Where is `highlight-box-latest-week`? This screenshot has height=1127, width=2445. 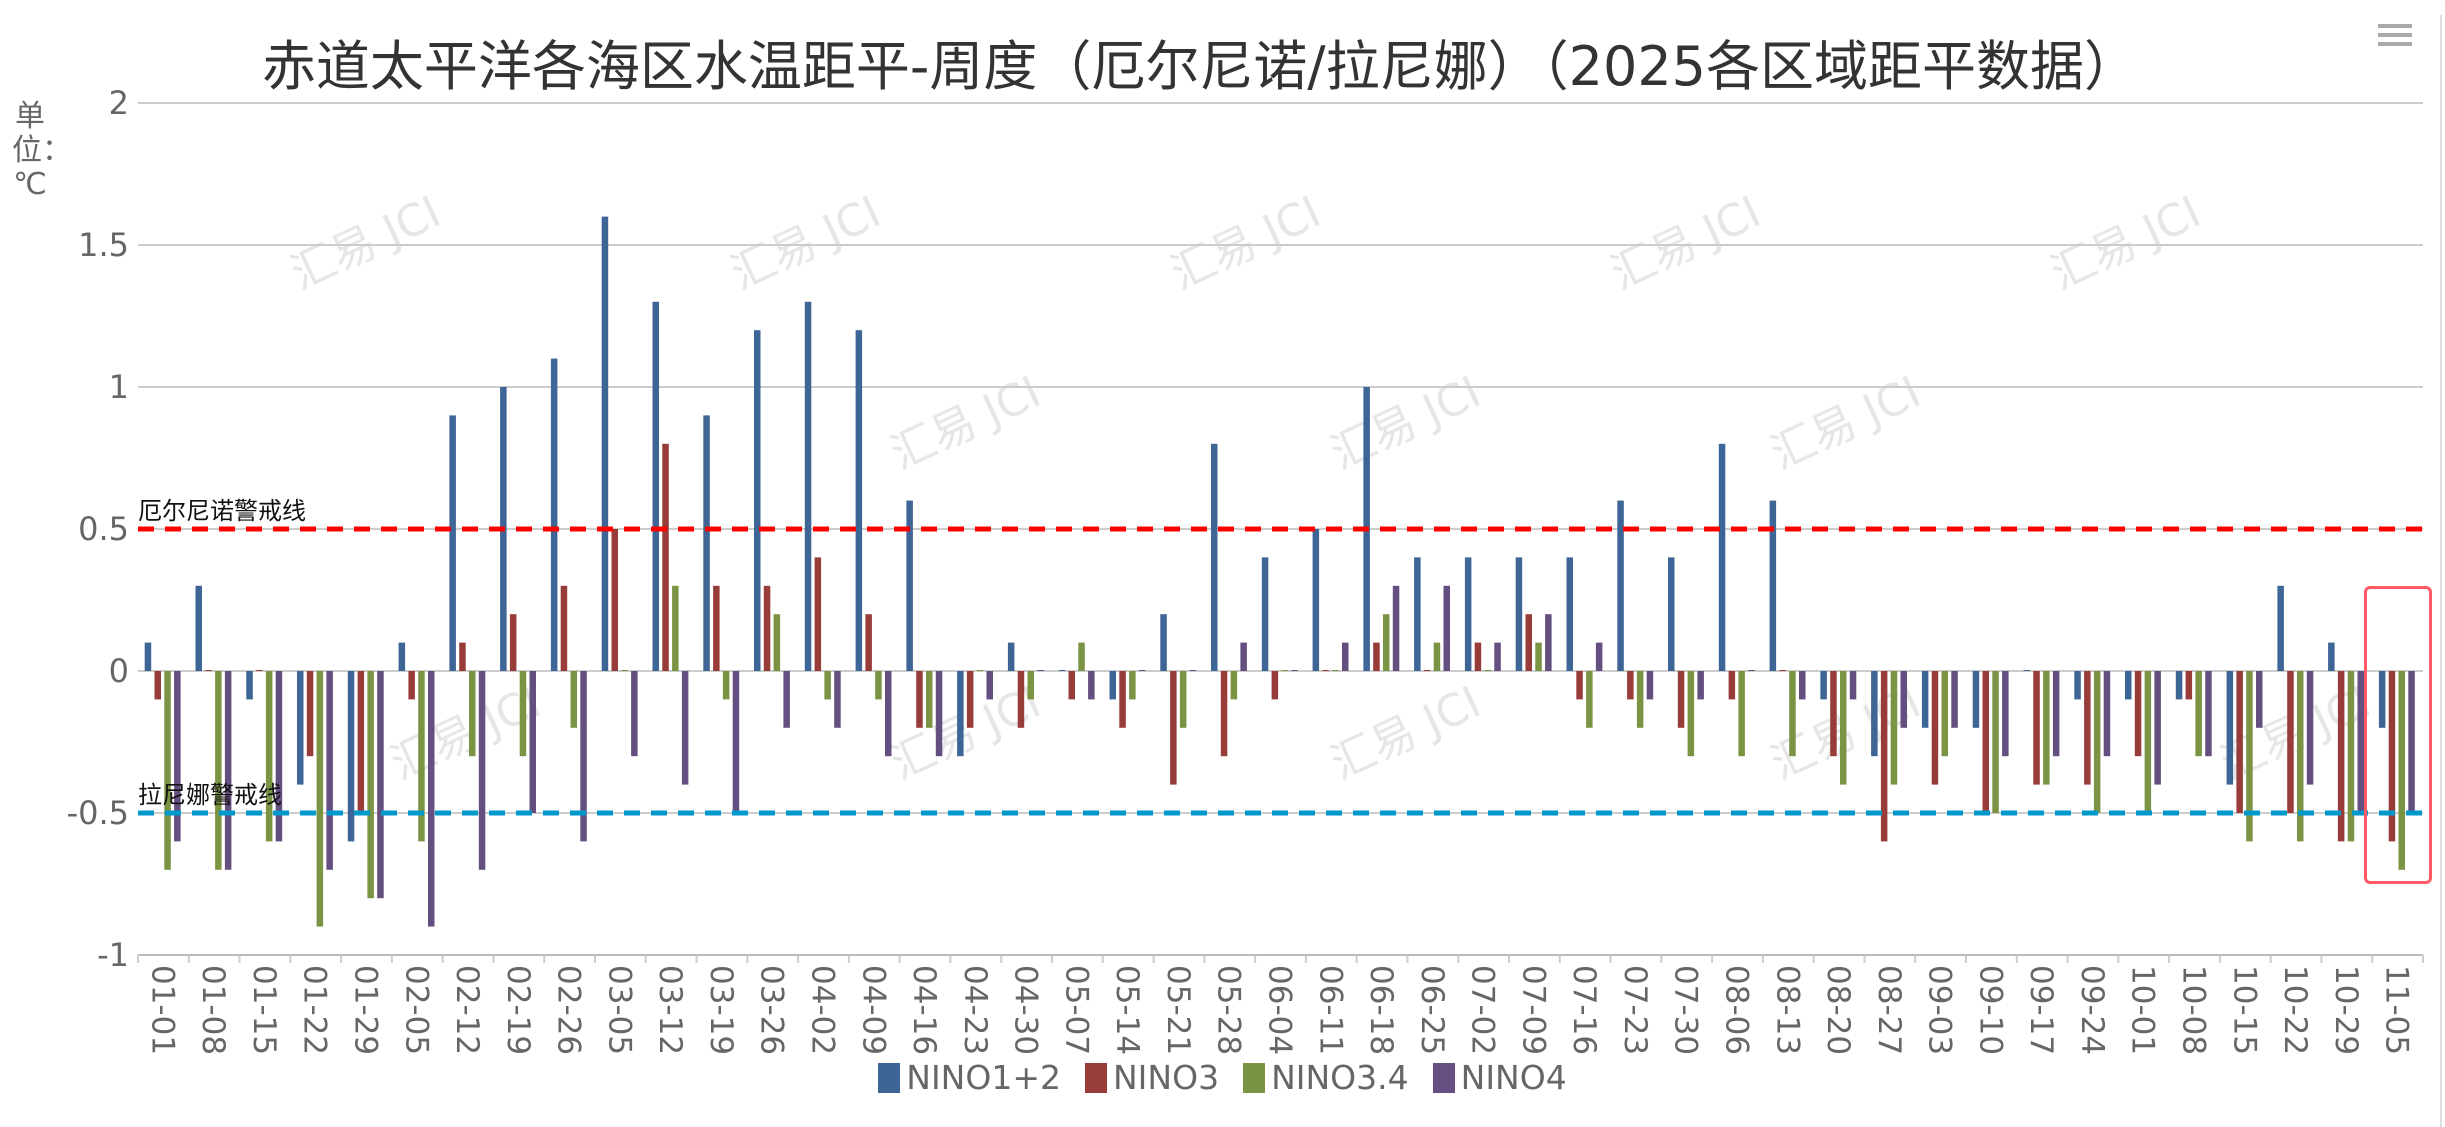 highlight-box-latest-week is located at coordinates (2398, 735).